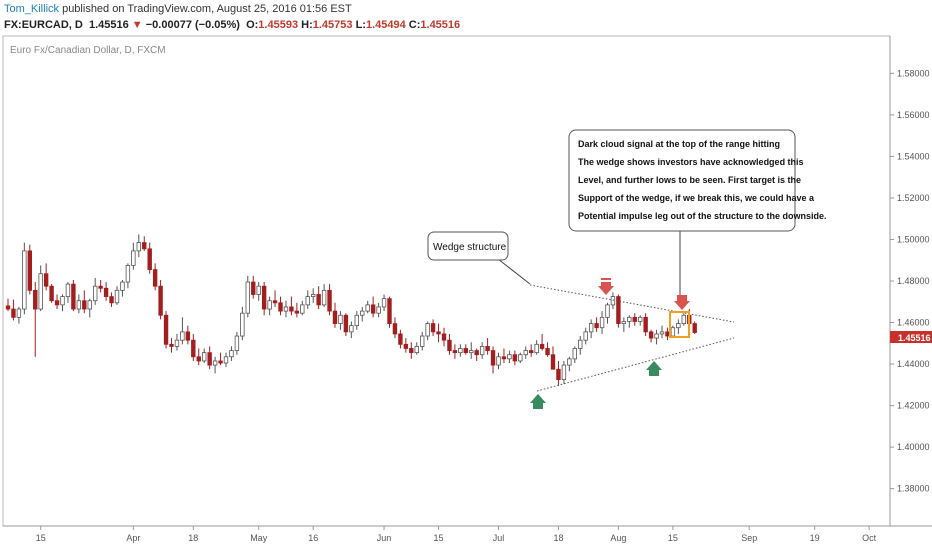 Image resolution: width=932 pixels, height=550 pixels. Describe the element at coordinates (468, 246) in the screenshot. I see `wedge-label-box` at that location.